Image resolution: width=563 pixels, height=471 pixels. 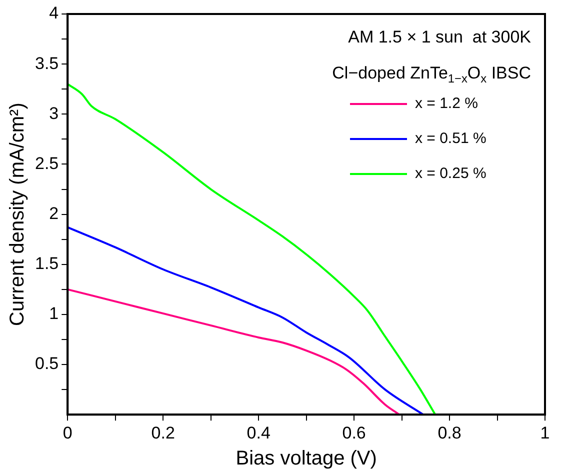 What do you see at coordinates (46, 163) in the screenshot?
I see `y-tick-label: 2.5` at bounding box center [46, 163].